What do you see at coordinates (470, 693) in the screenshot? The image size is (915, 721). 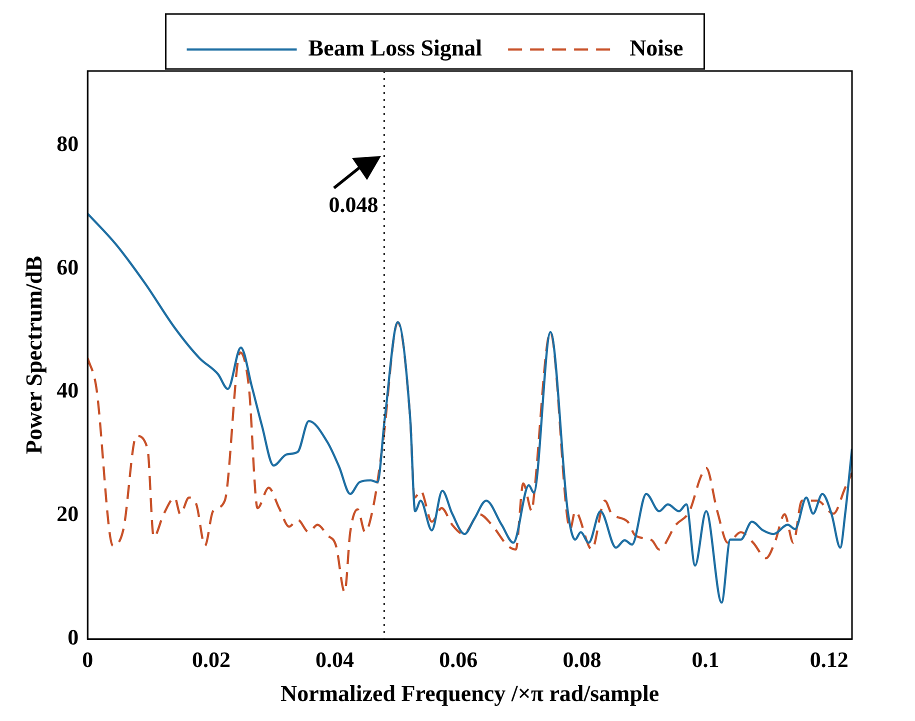 I see `x-axis-title: Normalized Frequency /×π rad/sample` at bounding box center [470, 693].